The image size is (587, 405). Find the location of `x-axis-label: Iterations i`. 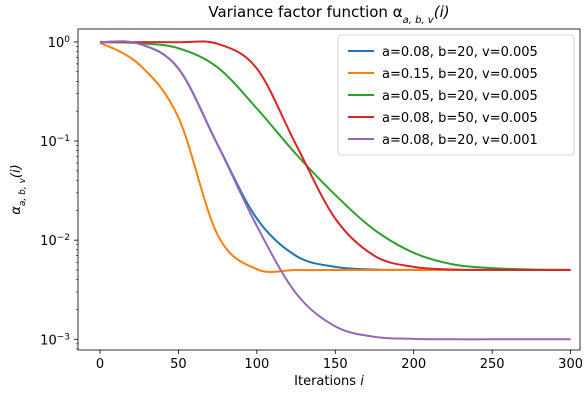

x-axis-label: Iterations i is located at coordinates (329, 381).